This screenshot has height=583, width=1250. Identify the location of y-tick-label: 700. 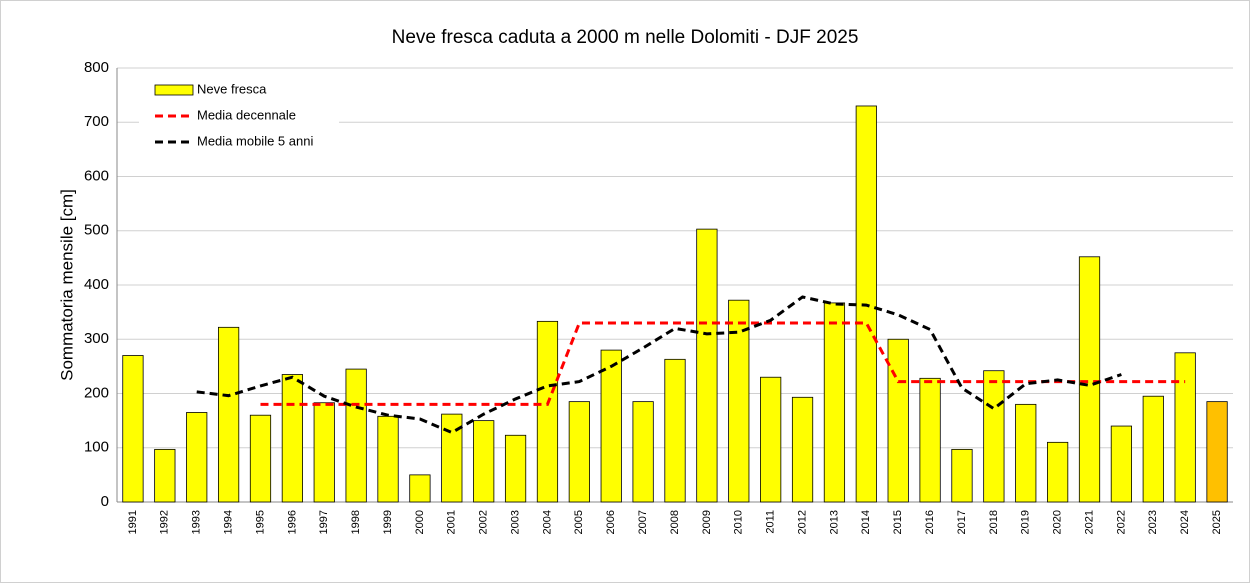
(96, 121).